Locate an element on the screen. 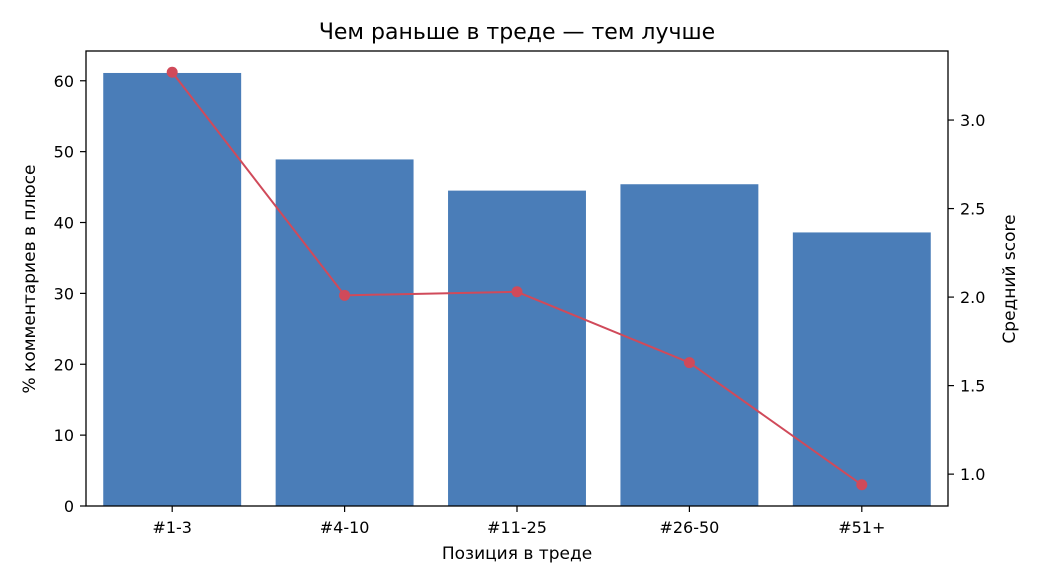 This screenshot has height=585, width=1040. x-tick-label: #51+ is located at coordinates (861, 527).